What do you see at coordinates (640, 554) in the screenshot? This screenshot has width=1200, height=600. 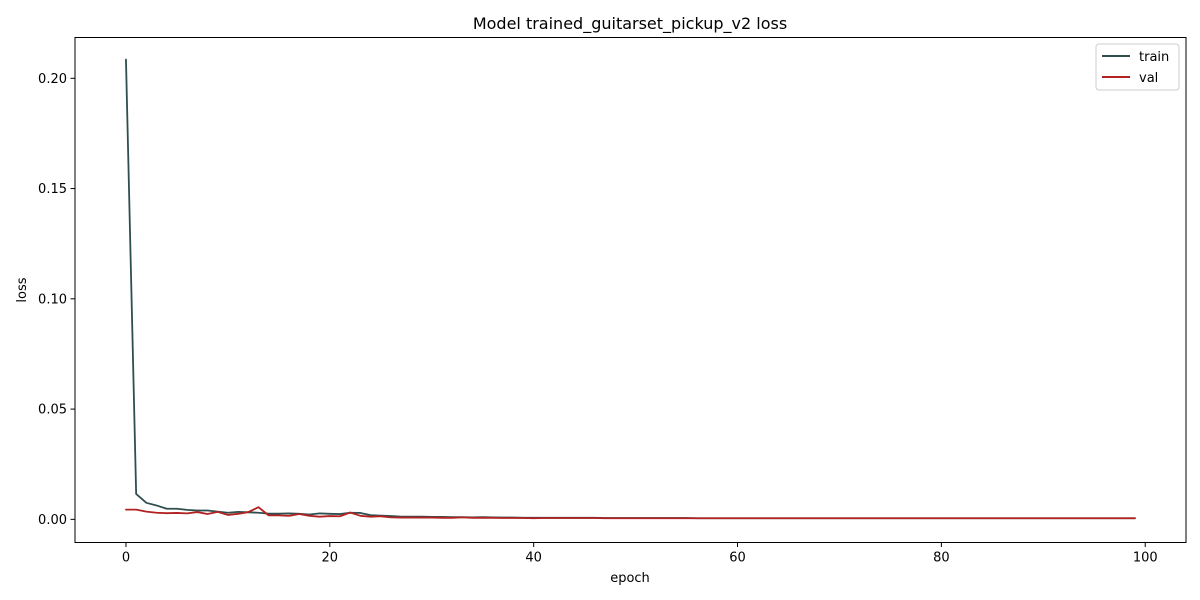 I see `x-axis-ticks: 0 20 40 60 80 100` at bounding box center [640, 554].